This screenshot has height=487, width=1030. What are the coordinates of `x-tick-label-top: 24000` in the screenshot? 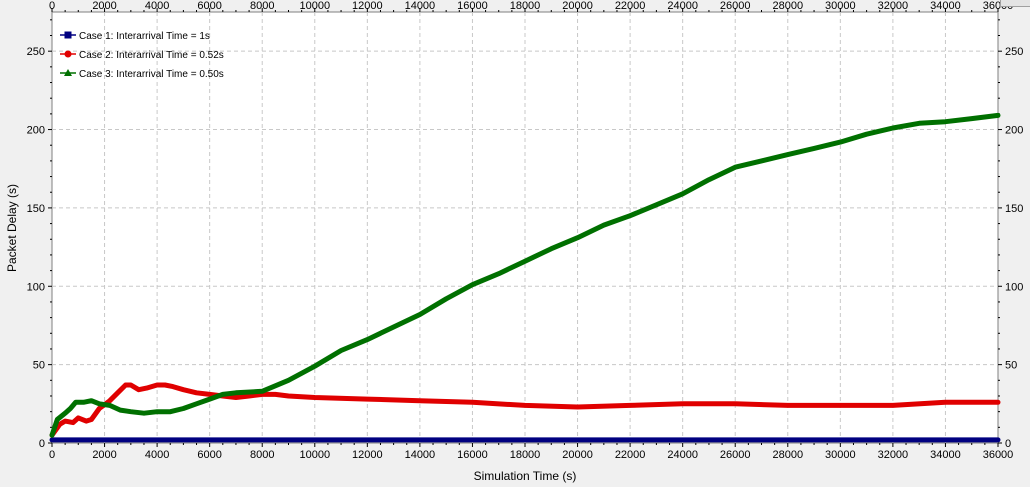 It's located at (682, 6).